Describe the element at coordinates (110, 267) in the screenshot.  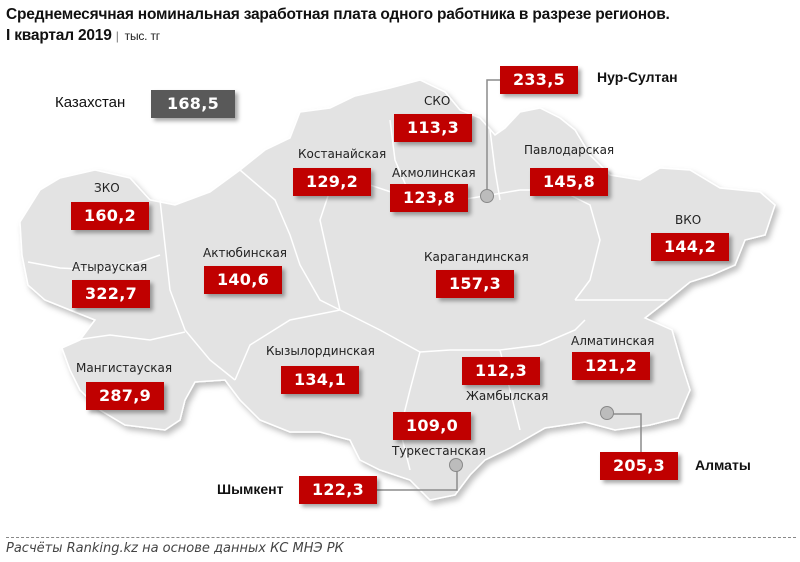
I see `region-label-atyrau: Атырауская` at that location.